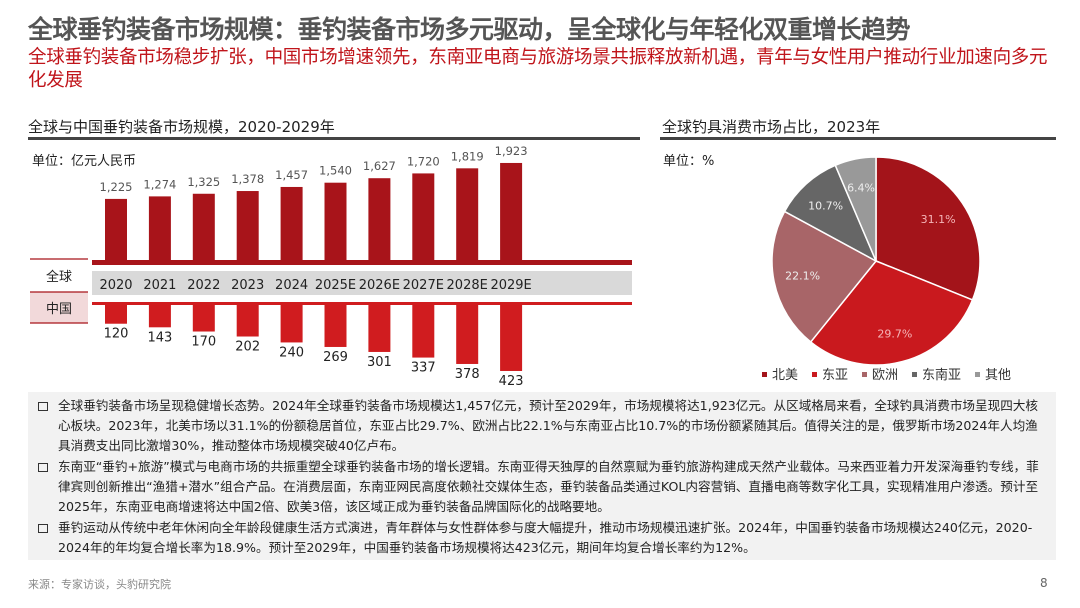  Describe the element at coordinates (825, 206) in the screenshot. I see `pie-data-label: 10.7%` at that location.